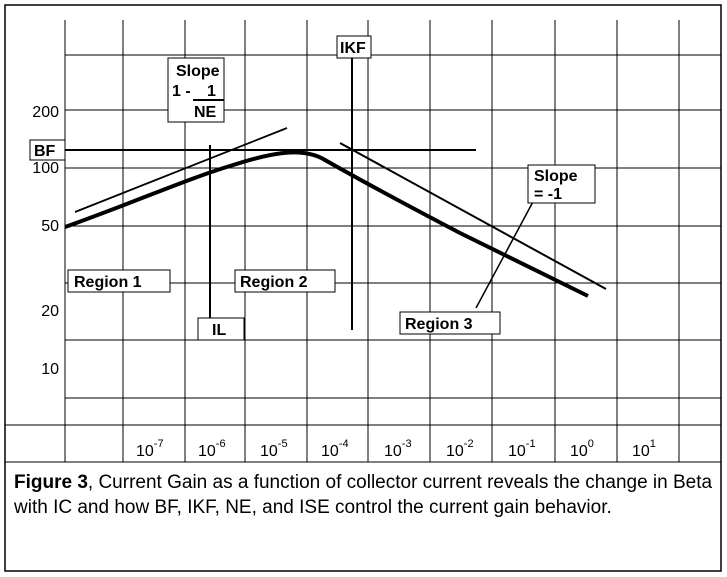 Image resolution: width=727 pixels, height=577 pixels. Describe the element at coordinates (50, 226) in the screenshot. I see `y-tick-label: 50` at that location.